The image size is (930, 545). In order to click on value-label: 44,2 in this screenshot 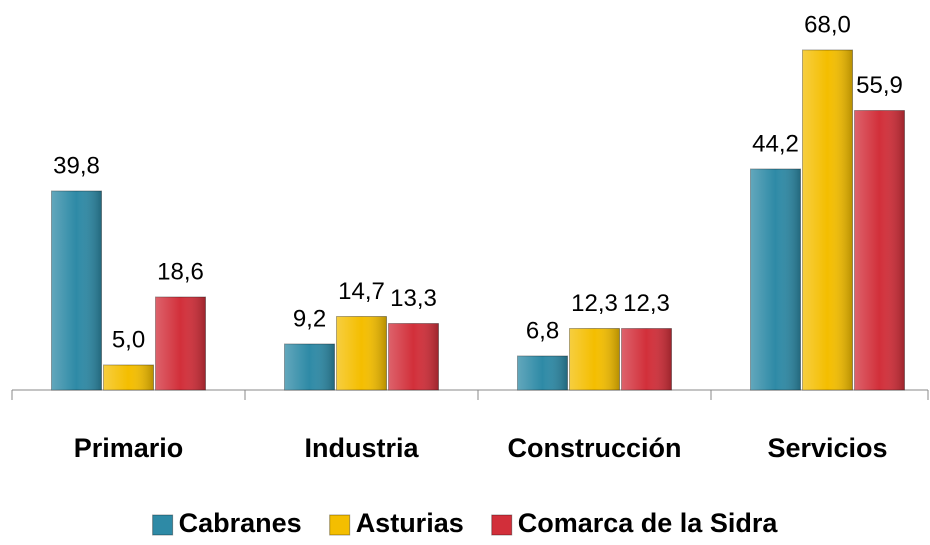, I will do `click(775, 143)`.